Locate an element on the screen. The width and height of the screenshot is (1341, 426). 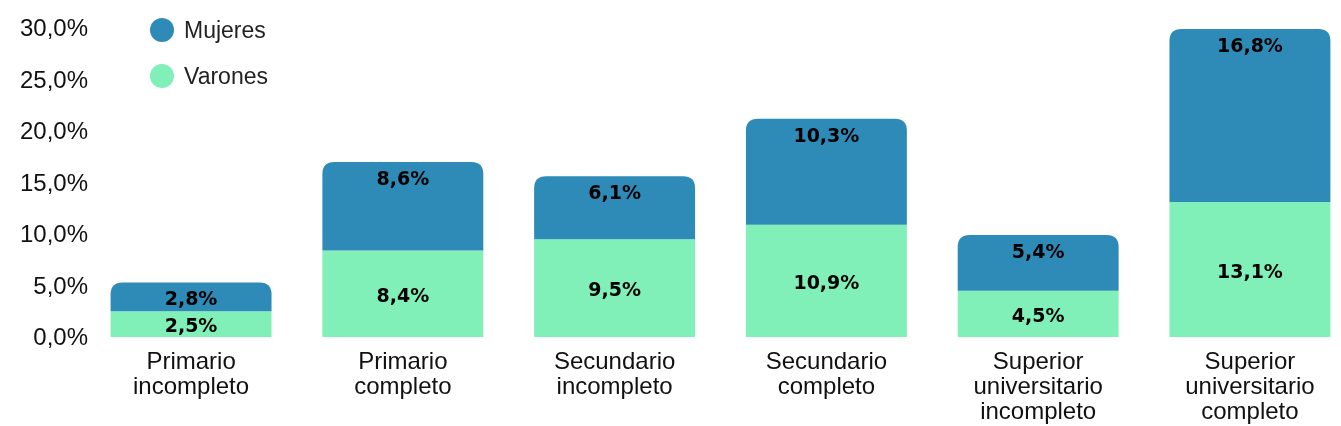
y-tick-label: 30,0% is located at coordinates (53, 28).